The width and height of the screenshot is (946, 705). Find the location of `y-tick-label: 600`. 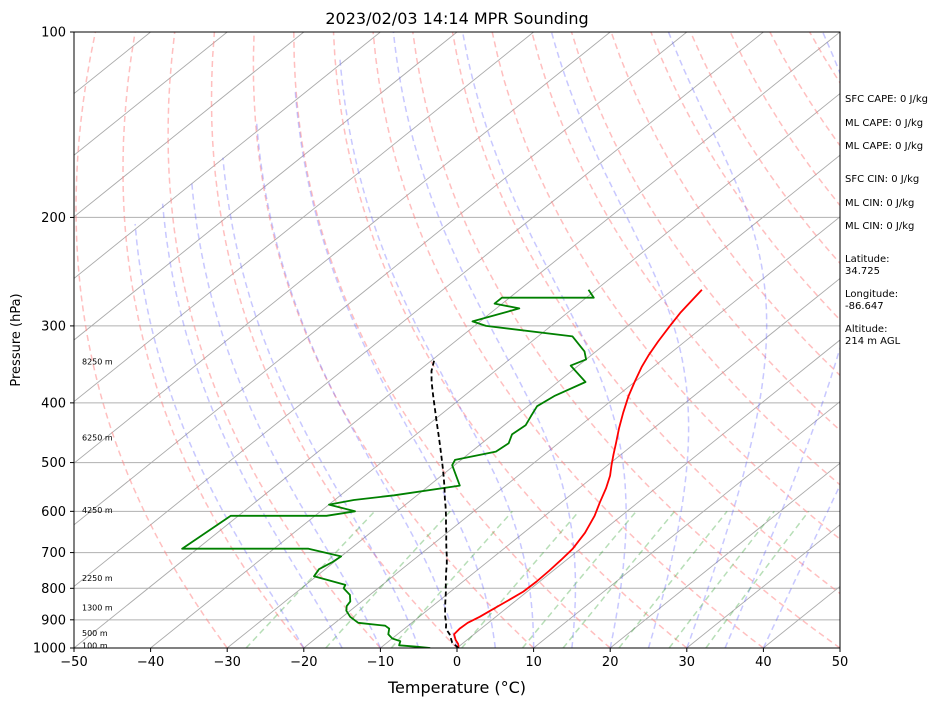

y-tick-label: 600 is located at coordinates (53, 512).